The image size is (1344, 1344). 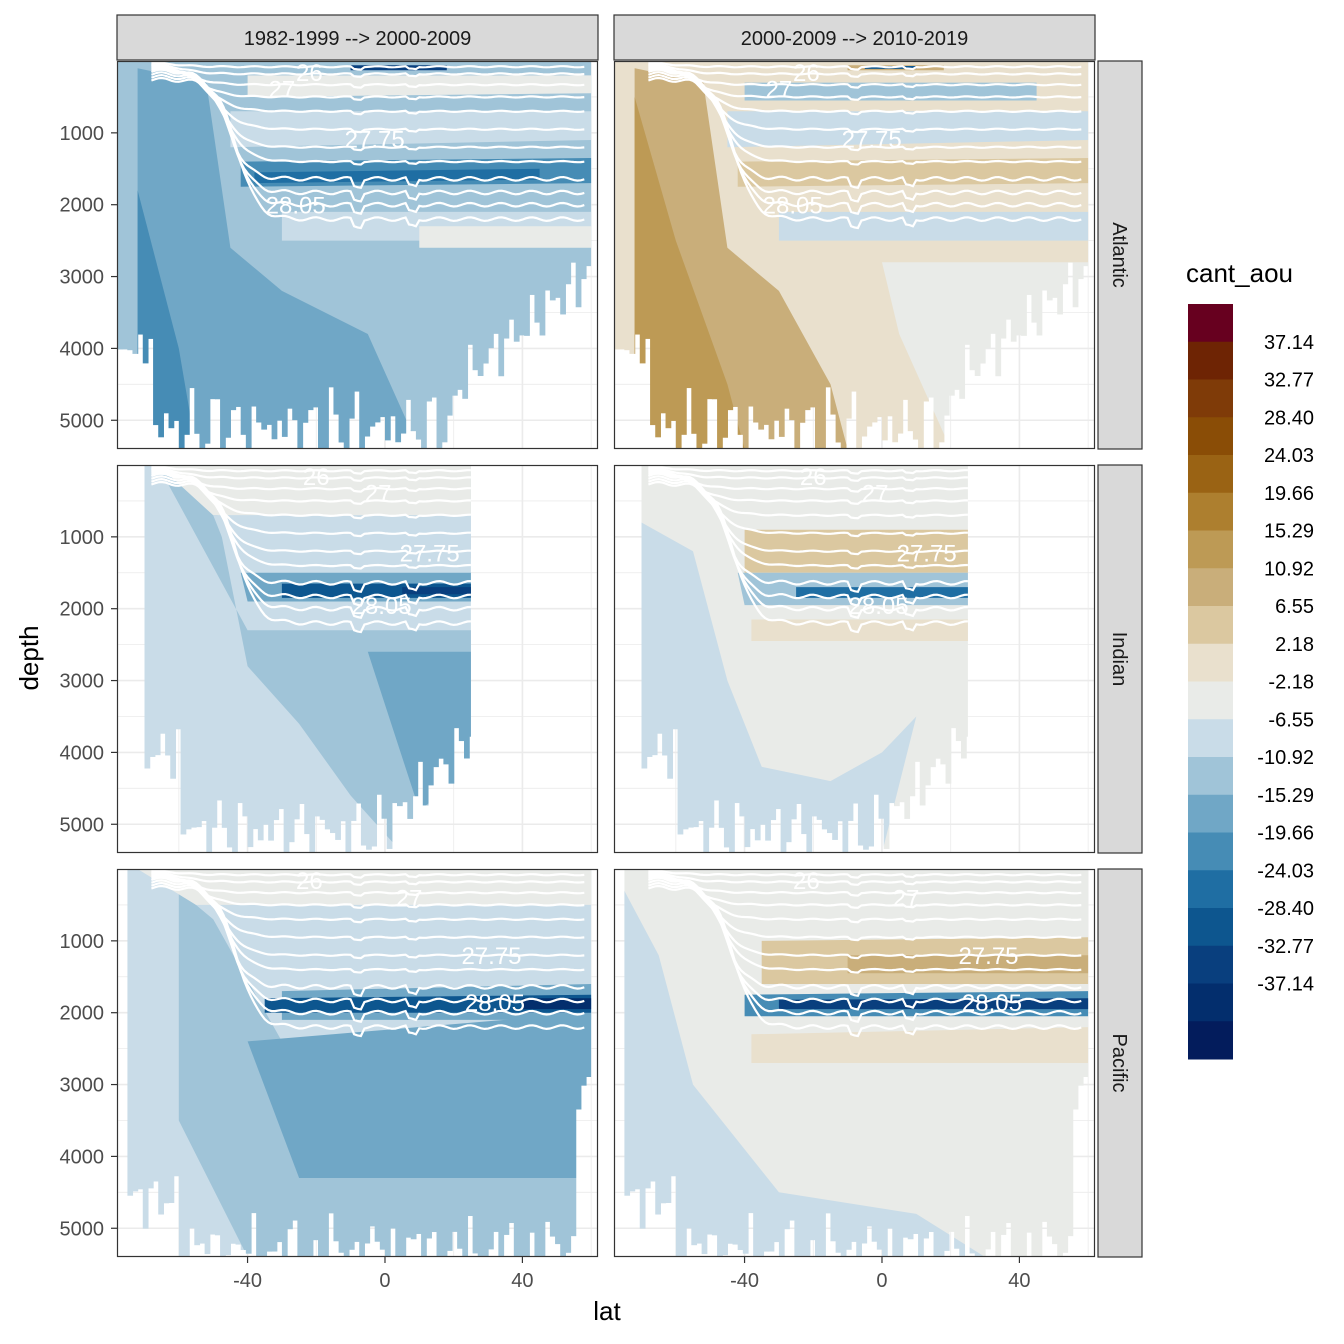 What do you see at coordinates (82, 1157) in the screenshot?
I see `y-tick-label: 4000` at bounding box center [82, 1157].